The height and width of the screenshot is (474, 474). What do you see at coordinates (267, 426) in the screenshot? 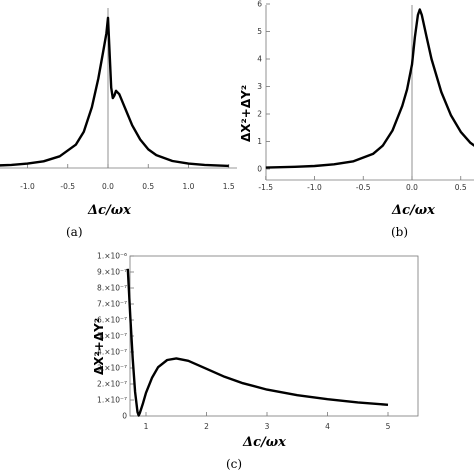
I see `panel-c-x-tick-label-2: 3` at bounding box center [267, 426].